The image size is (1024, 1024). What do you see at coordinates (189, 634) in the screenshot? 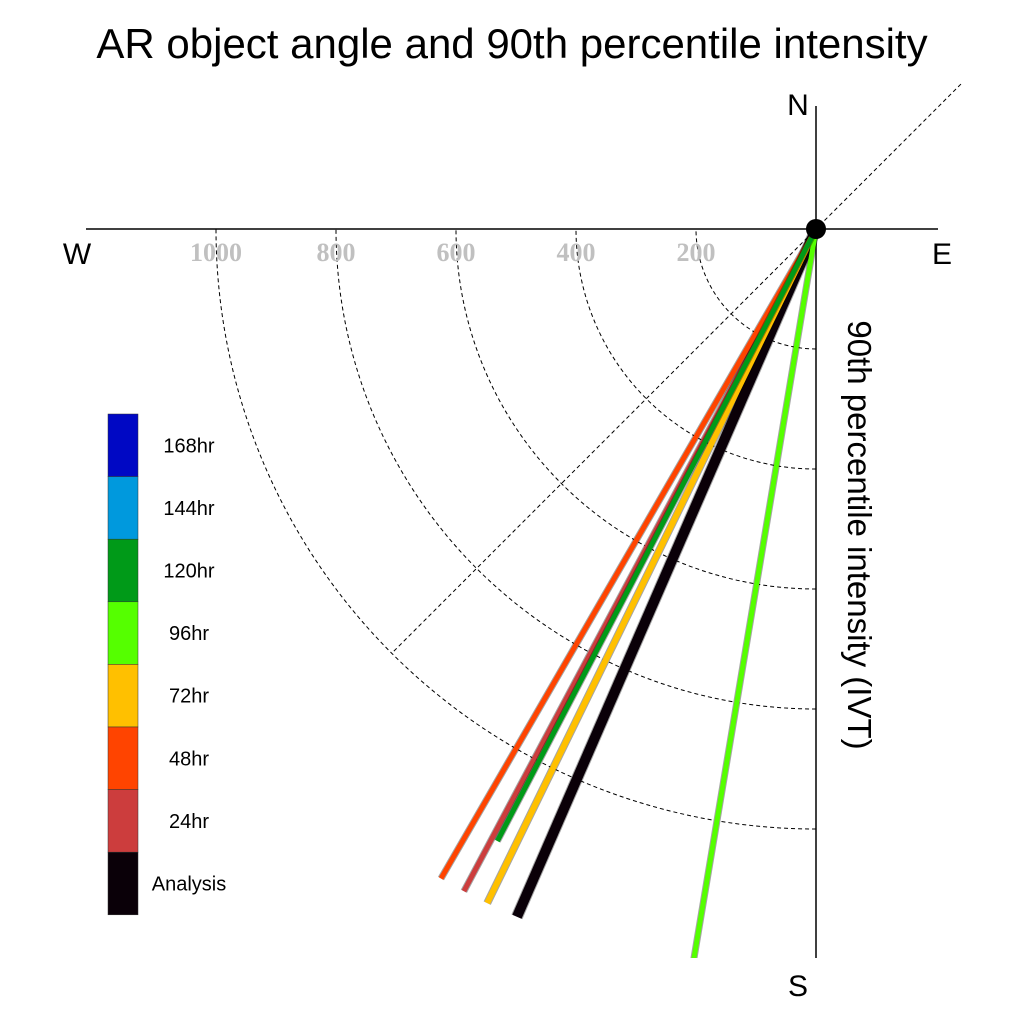
I see `legend-label-96hr: 96hr` at bounding box center [189, 634].